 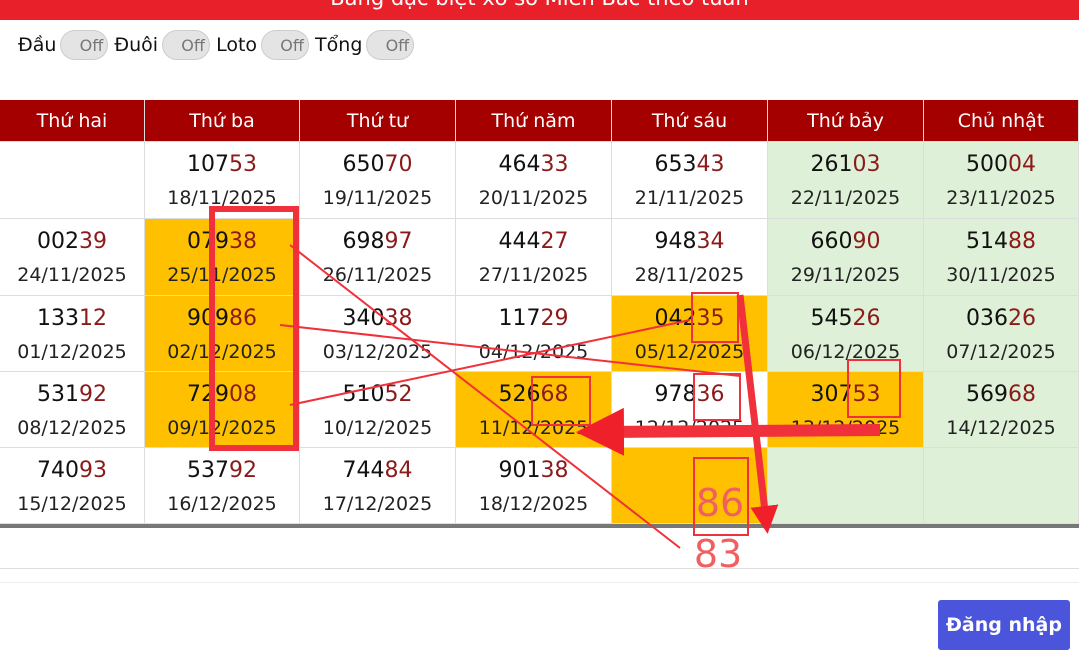 I want to click on result-number: 65070, so click(x=377, y=164).